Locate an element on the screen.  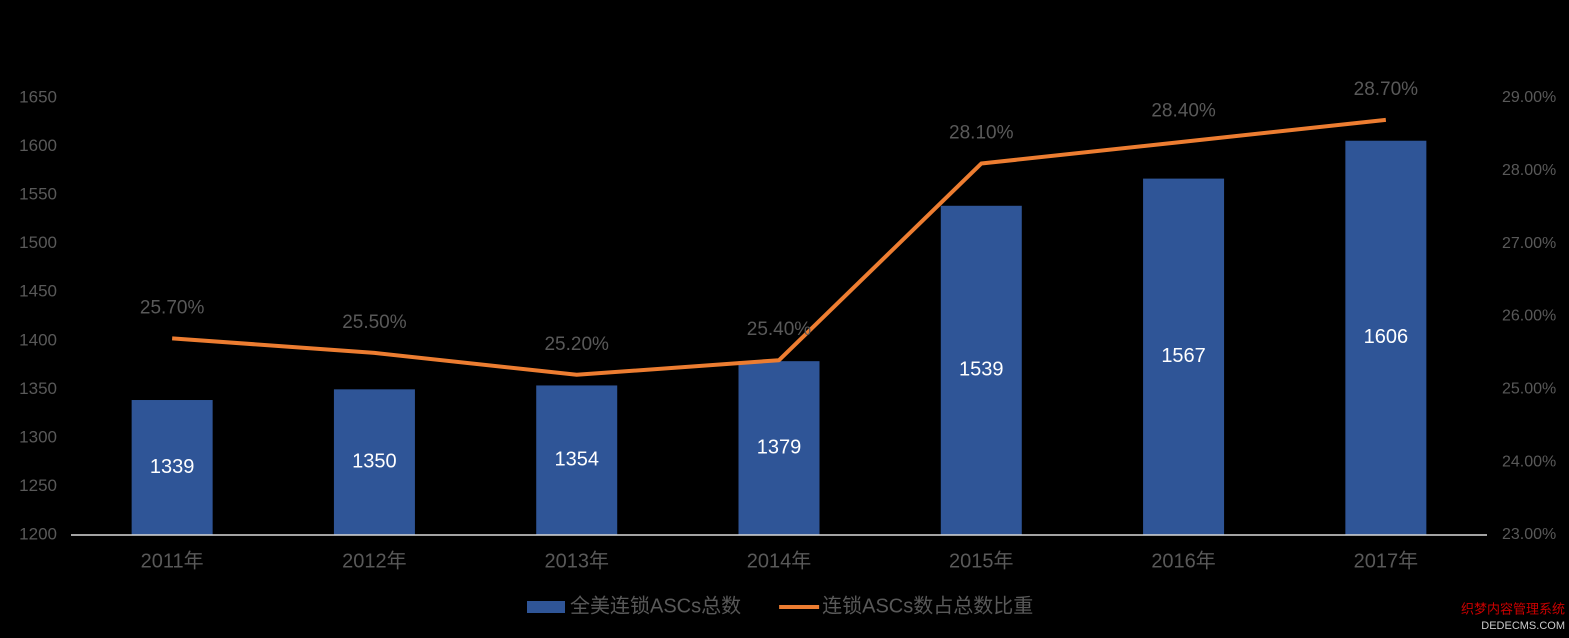
x-tick-label: 2016年 is located at coordinates (1183, 560).